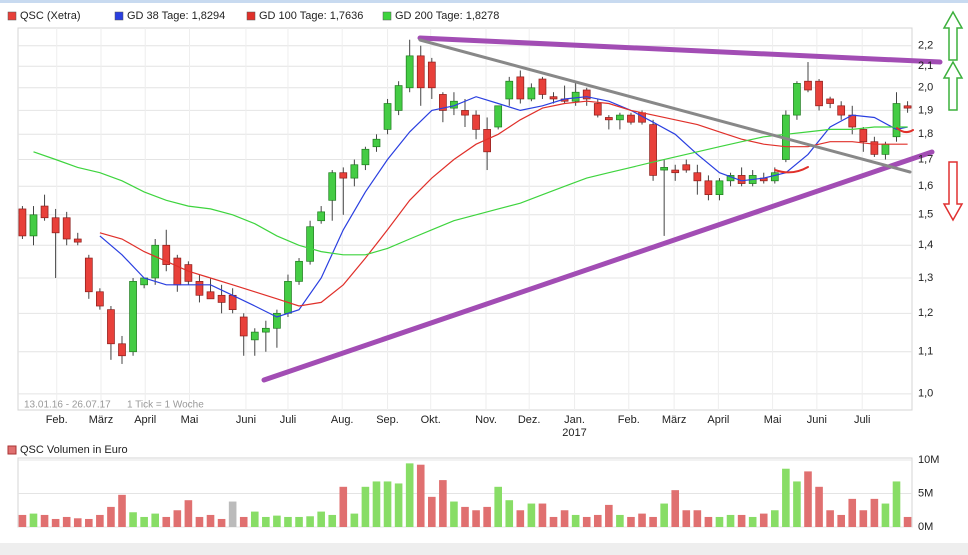  Describe the element at coordinates (925, 527) in the screenshot. I see `y-tick-label: 0M` at that location.